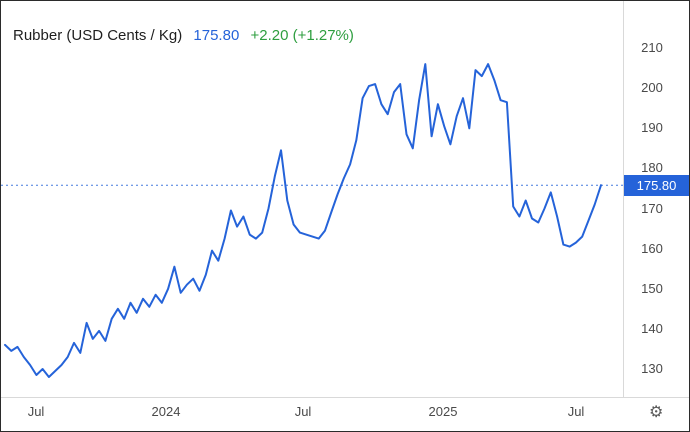 The height and width of the screenshot is (432, 690). What do you see at coordinates (98, 35) in the screenshot?
I see `instrument-title: Rubber (USD Cents / Kg)` at bounding box center [98, 35].